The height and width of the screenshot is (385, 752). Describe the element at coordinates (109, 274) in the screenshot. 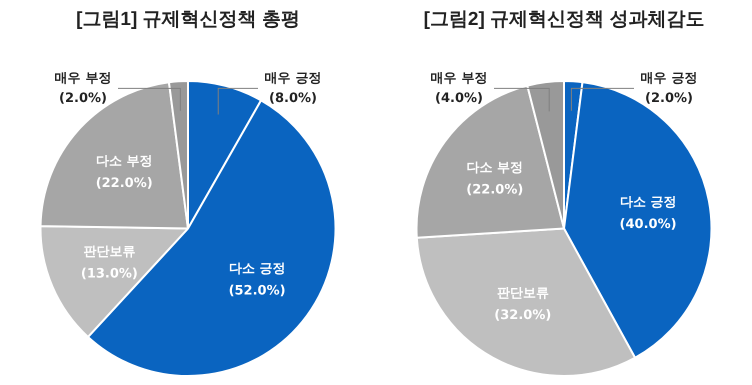

I see `data-label: (13.0%)` at that location.